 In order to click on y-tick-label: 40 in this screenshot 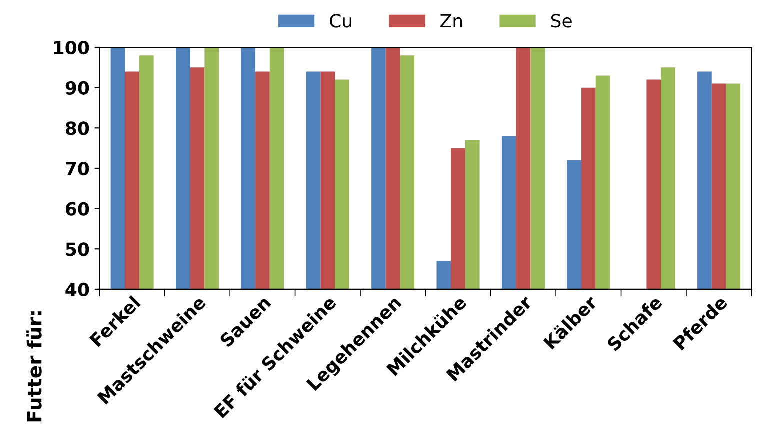, I will do `click(78, 289)`.